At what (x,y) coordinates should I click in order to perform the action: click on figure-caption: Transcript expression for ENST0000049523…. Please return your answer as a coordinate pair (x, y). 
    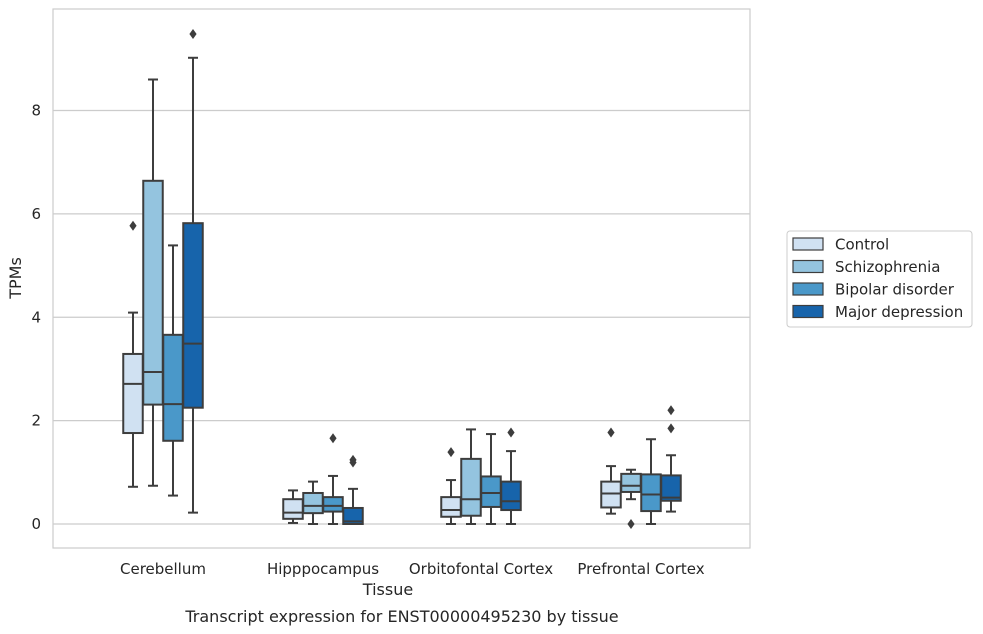
    Looking at the image, I should click on (401, 616).